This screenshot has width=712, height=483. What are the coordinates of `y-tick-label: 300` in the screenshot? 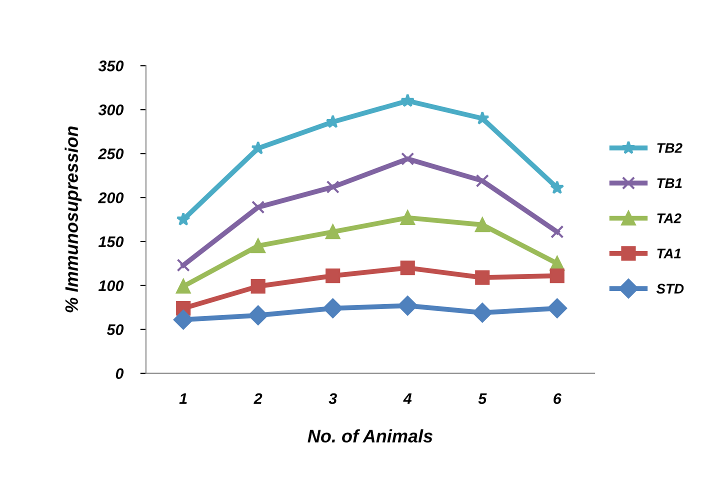 It's located at (111, 110).